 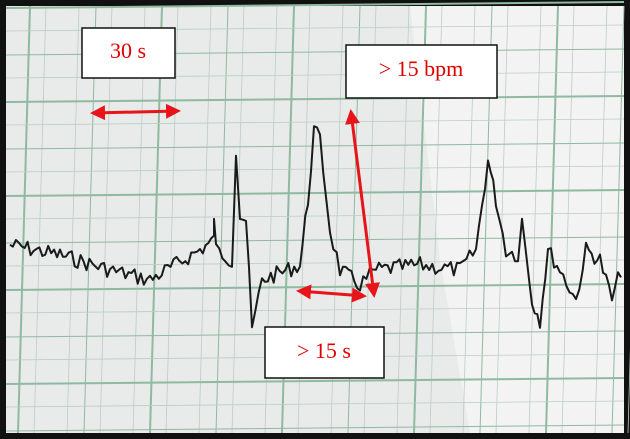 What do you see at coordinates (421, 68) in the screenshot?
I see `label: > 15 bpm` at bounding box center [421, 68].